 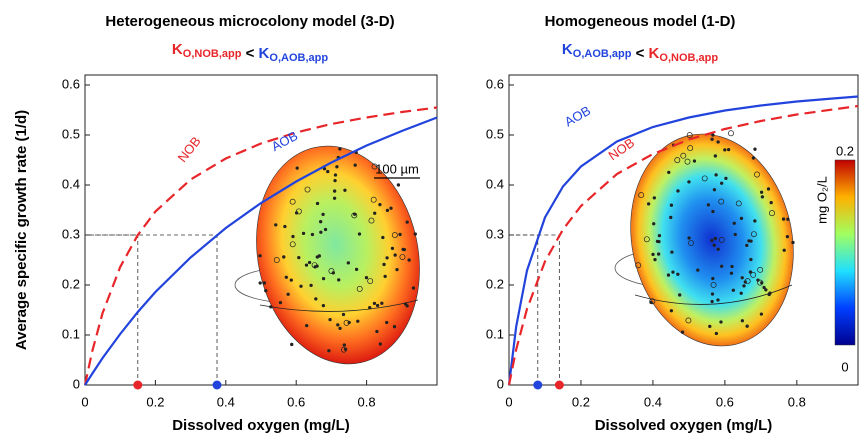 I want to click on chart-subtitle: KO,AOB,app < KO,NOB,app, so click(x=640, y=52).